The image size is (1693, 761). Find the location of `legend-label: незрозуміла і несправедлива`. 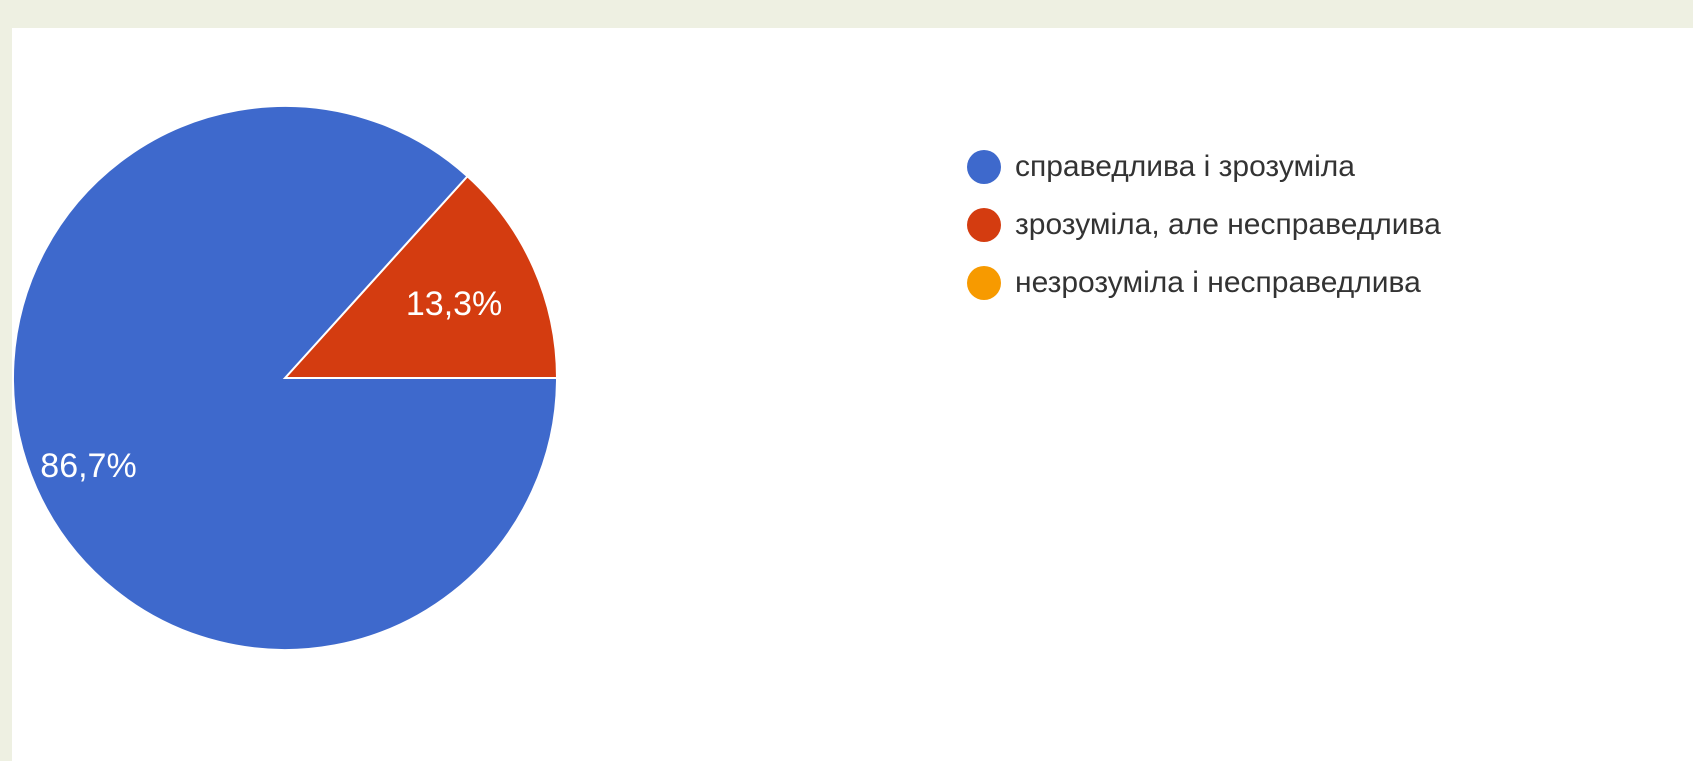

legend-label: незрозуміла і несправедлива is located at coordinates (1218, 282).